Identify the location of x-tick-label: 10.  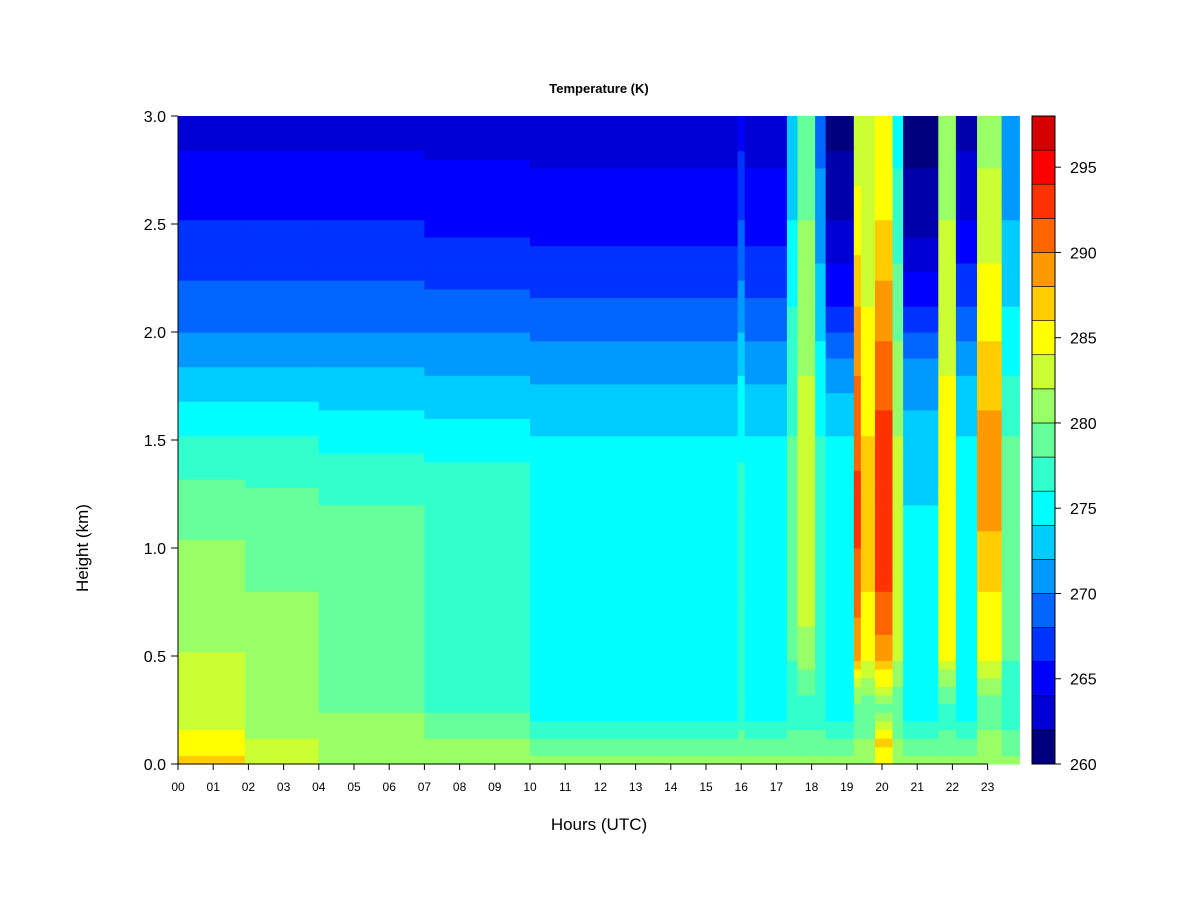
(530, 787).